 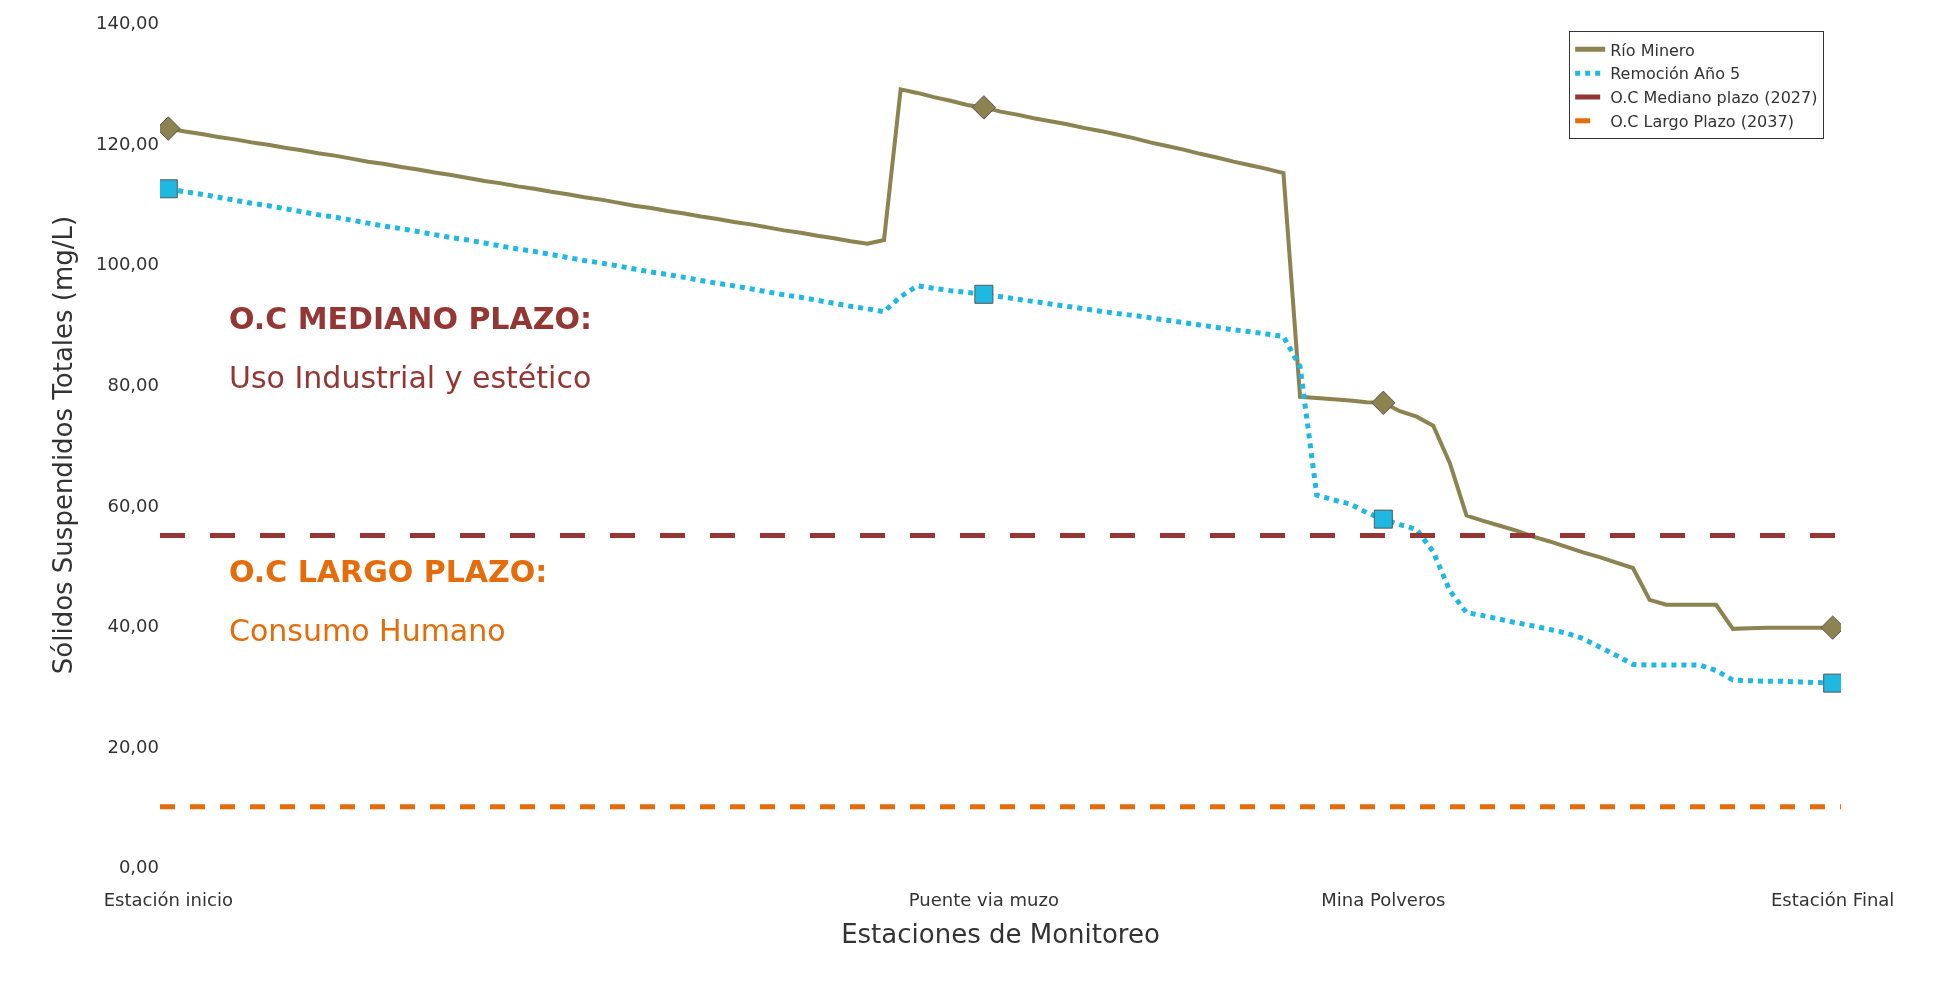 What do you see at coordinates (138, 867) in the screenshot?
I see `y-tick-label: 0,00` at bounding box center [138, 867].